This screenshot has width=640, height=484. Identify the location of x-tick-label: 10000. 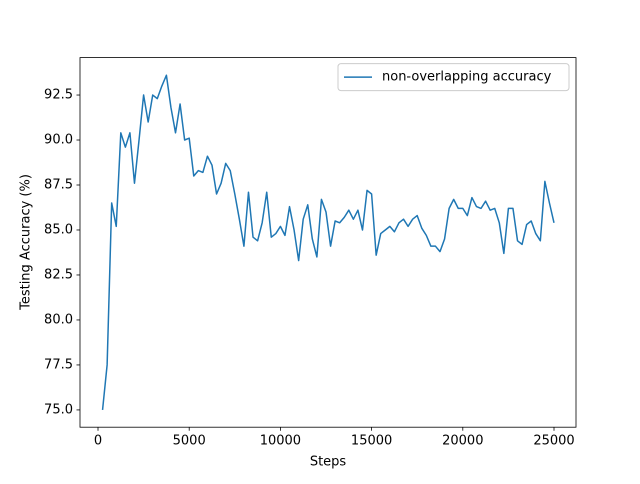
(280, 441).